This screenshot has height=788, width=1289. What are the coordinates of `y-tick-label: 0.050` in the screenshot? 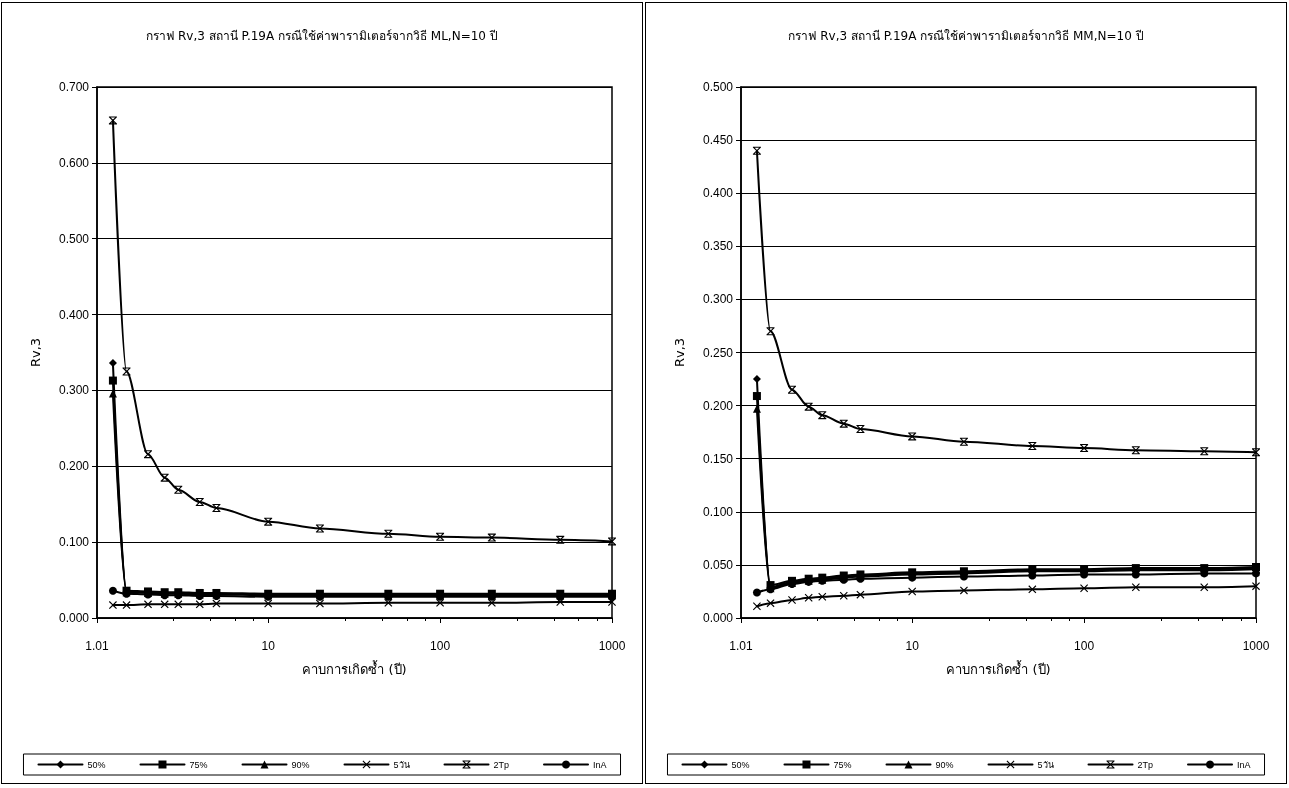 It's located at (718, 564).